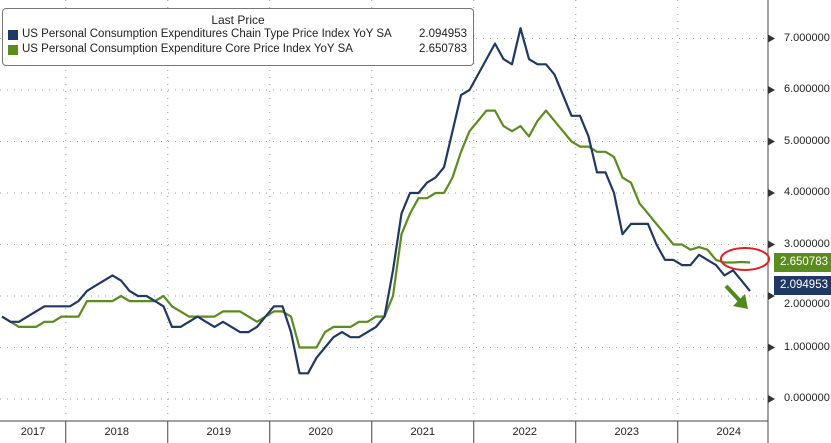 The width and height of the screenshot is (831, 443). What do you see at coordinates (13, 49) in the screenshot?
I see `legend-swatch-green` at bounding box center [13, 49].